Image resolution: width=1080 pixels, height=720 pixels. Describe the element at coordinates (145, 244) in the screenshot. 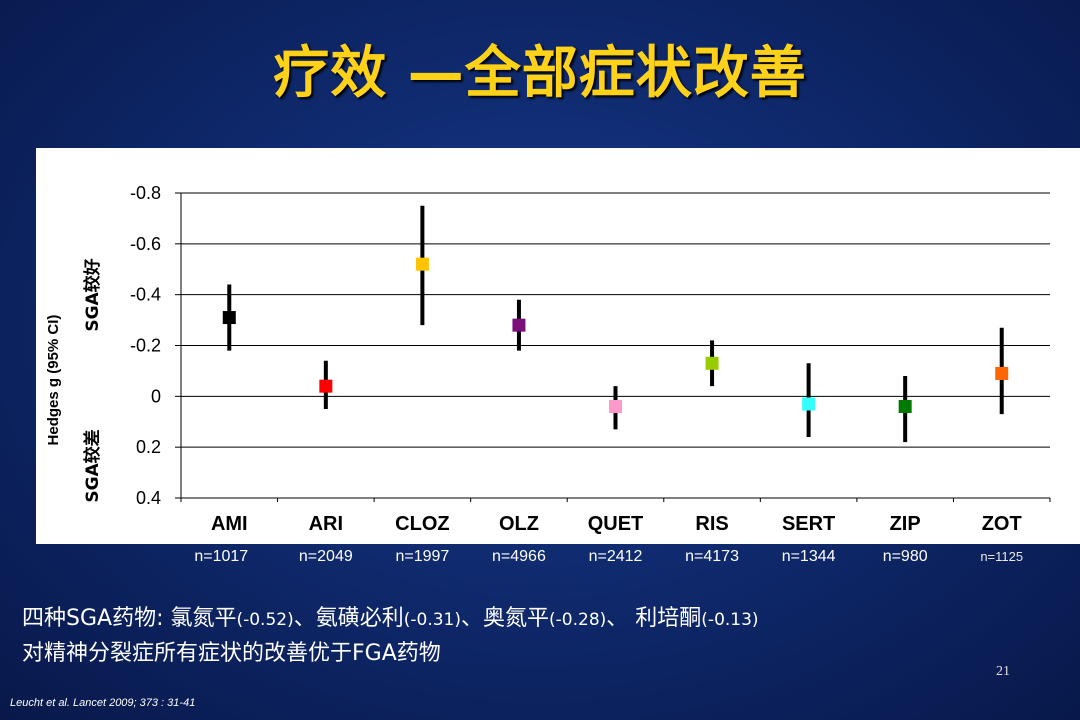

I see `y-tick-label: -0.6` at that location.